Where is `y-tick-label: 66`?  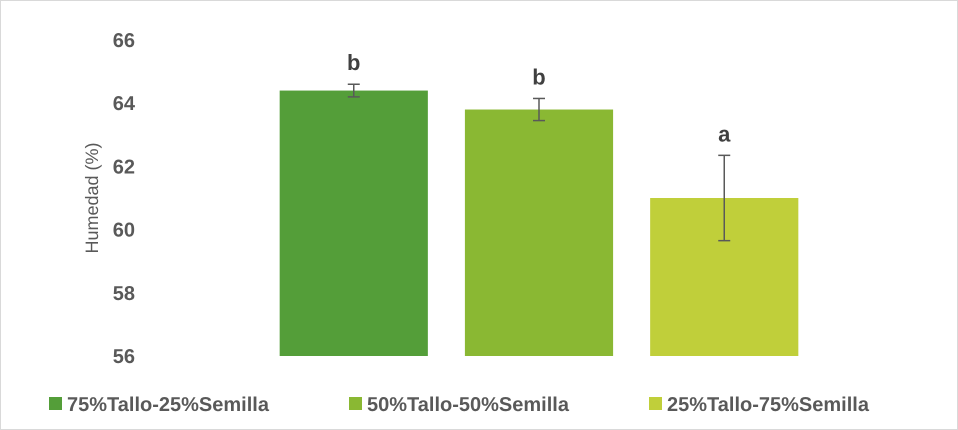
y-tick-label: 66 is located at coordinates (123, 41).